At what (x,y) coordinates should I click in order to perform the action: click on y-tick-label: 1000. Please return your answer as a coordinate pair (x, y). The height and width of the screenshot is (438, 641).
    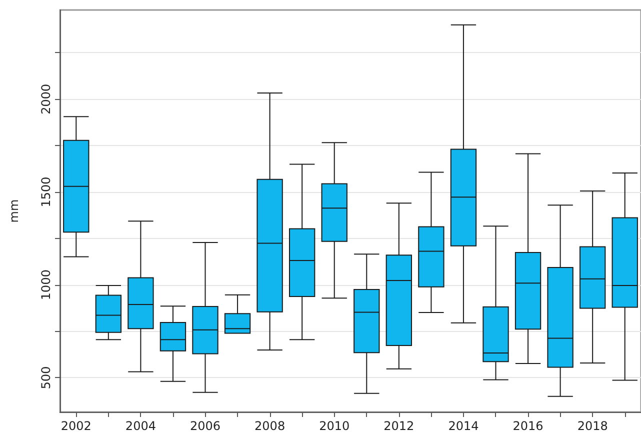
    Looking at the image, I should click on (46, 285).